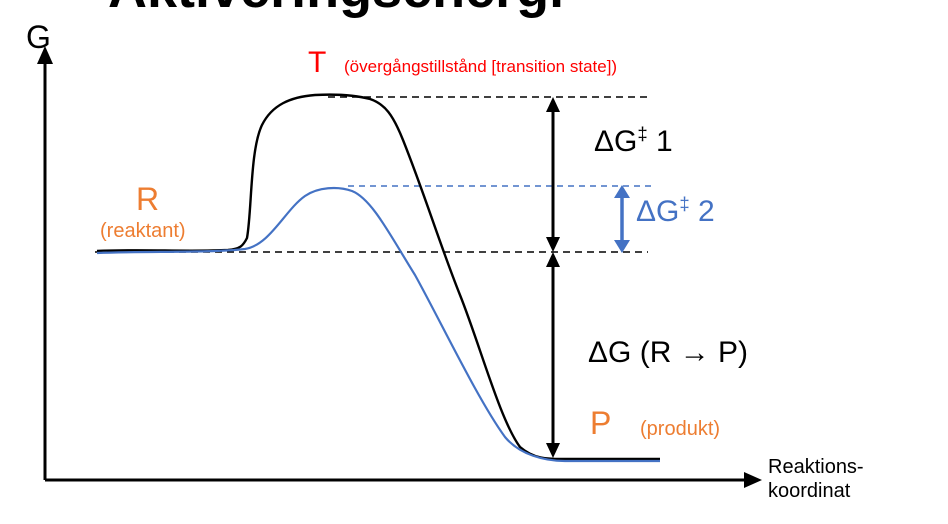 This screenshot has width=948, height=524. I want to click on transition-state-description: (övergångstillstånd [transition state]), so click(481, 66).